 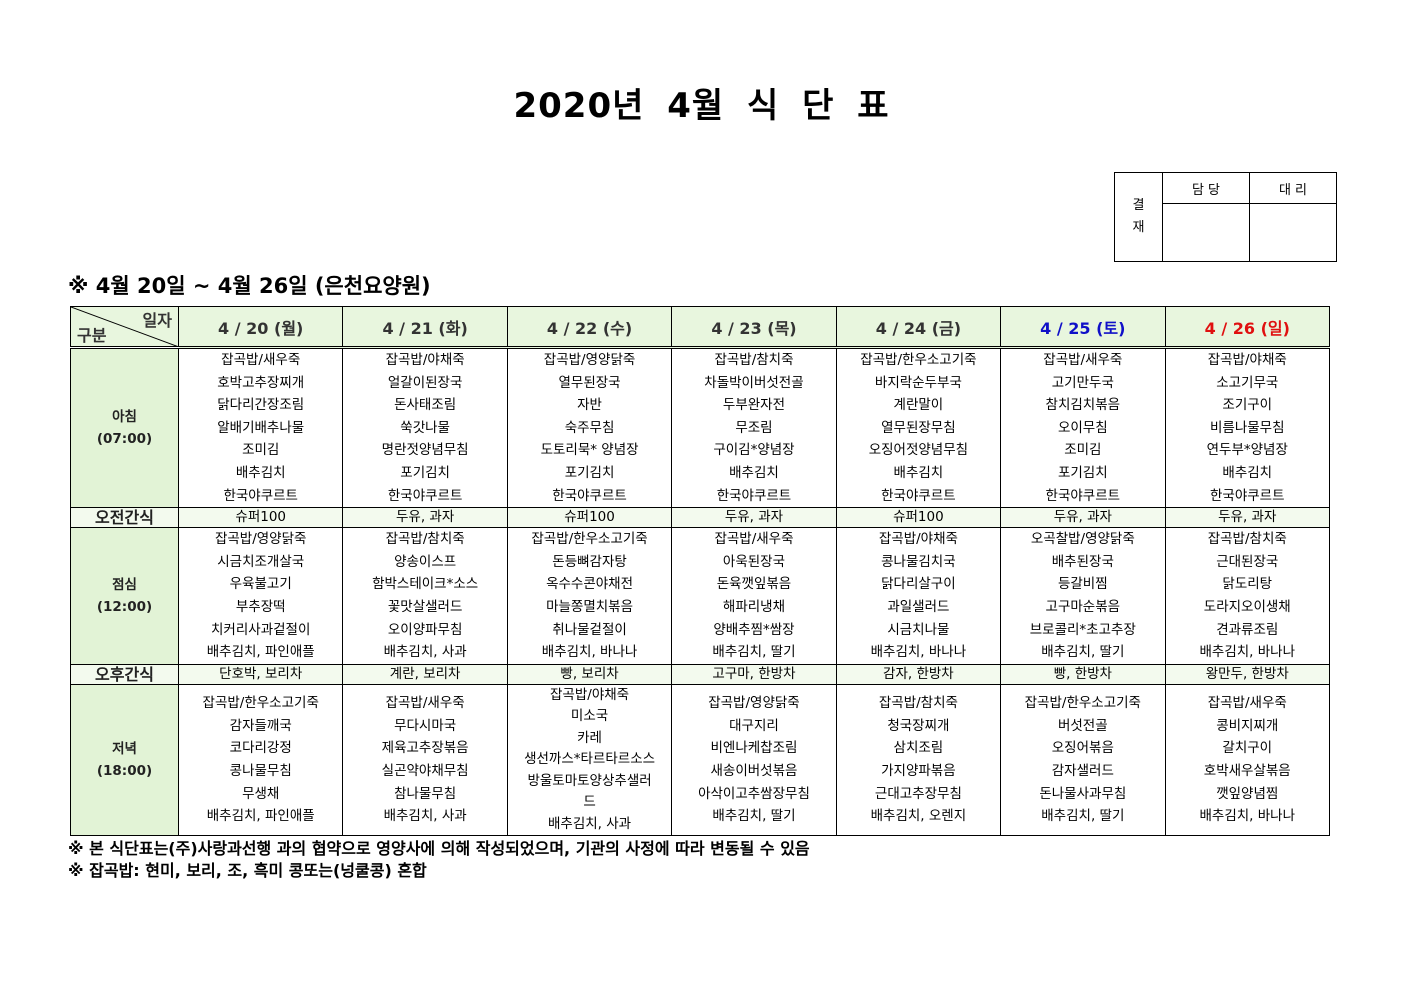 I want to click on menu-item: 참치김치볶음, so click(x=1083, y=405).